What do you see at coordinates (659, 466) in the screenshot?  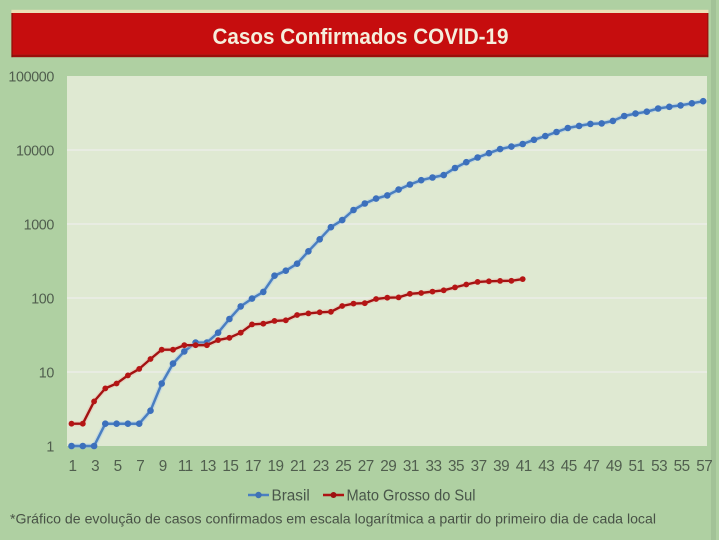 I see `svg-text: 53` at bounding box center [659, 466].